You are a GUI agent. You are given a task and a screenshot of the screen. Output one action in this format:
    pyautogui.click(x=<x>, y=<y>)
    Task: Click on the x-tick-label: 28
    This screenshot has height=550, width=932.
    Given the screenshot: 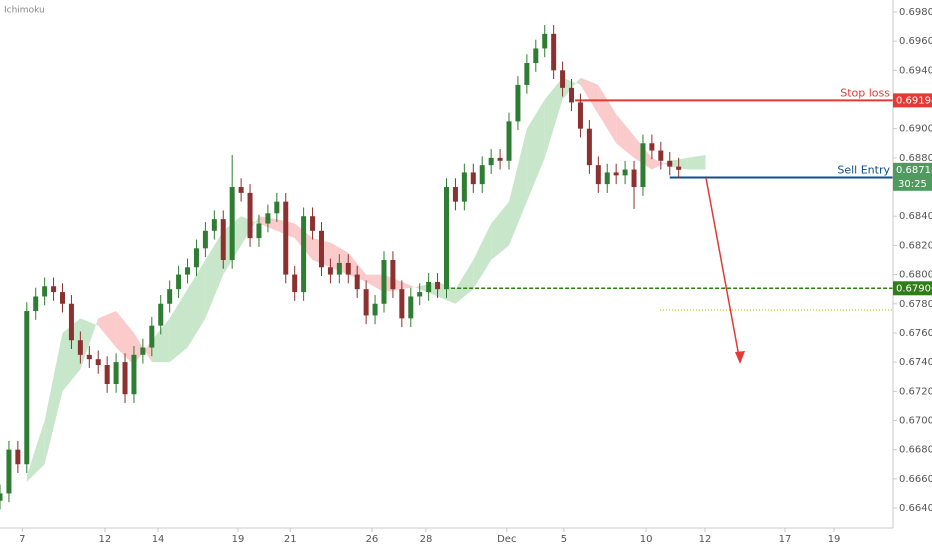 What is the action you would take?
    pyautogui.click(x=426, y=539)
    